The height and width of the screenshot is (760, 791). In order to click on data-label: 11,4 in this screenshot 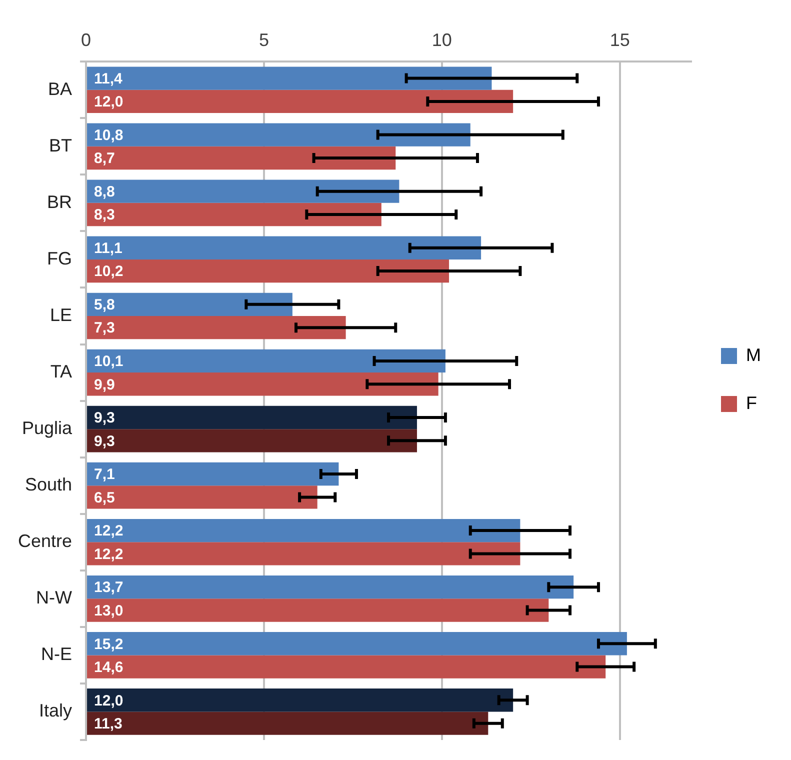, I will do `click(109, 79)`.